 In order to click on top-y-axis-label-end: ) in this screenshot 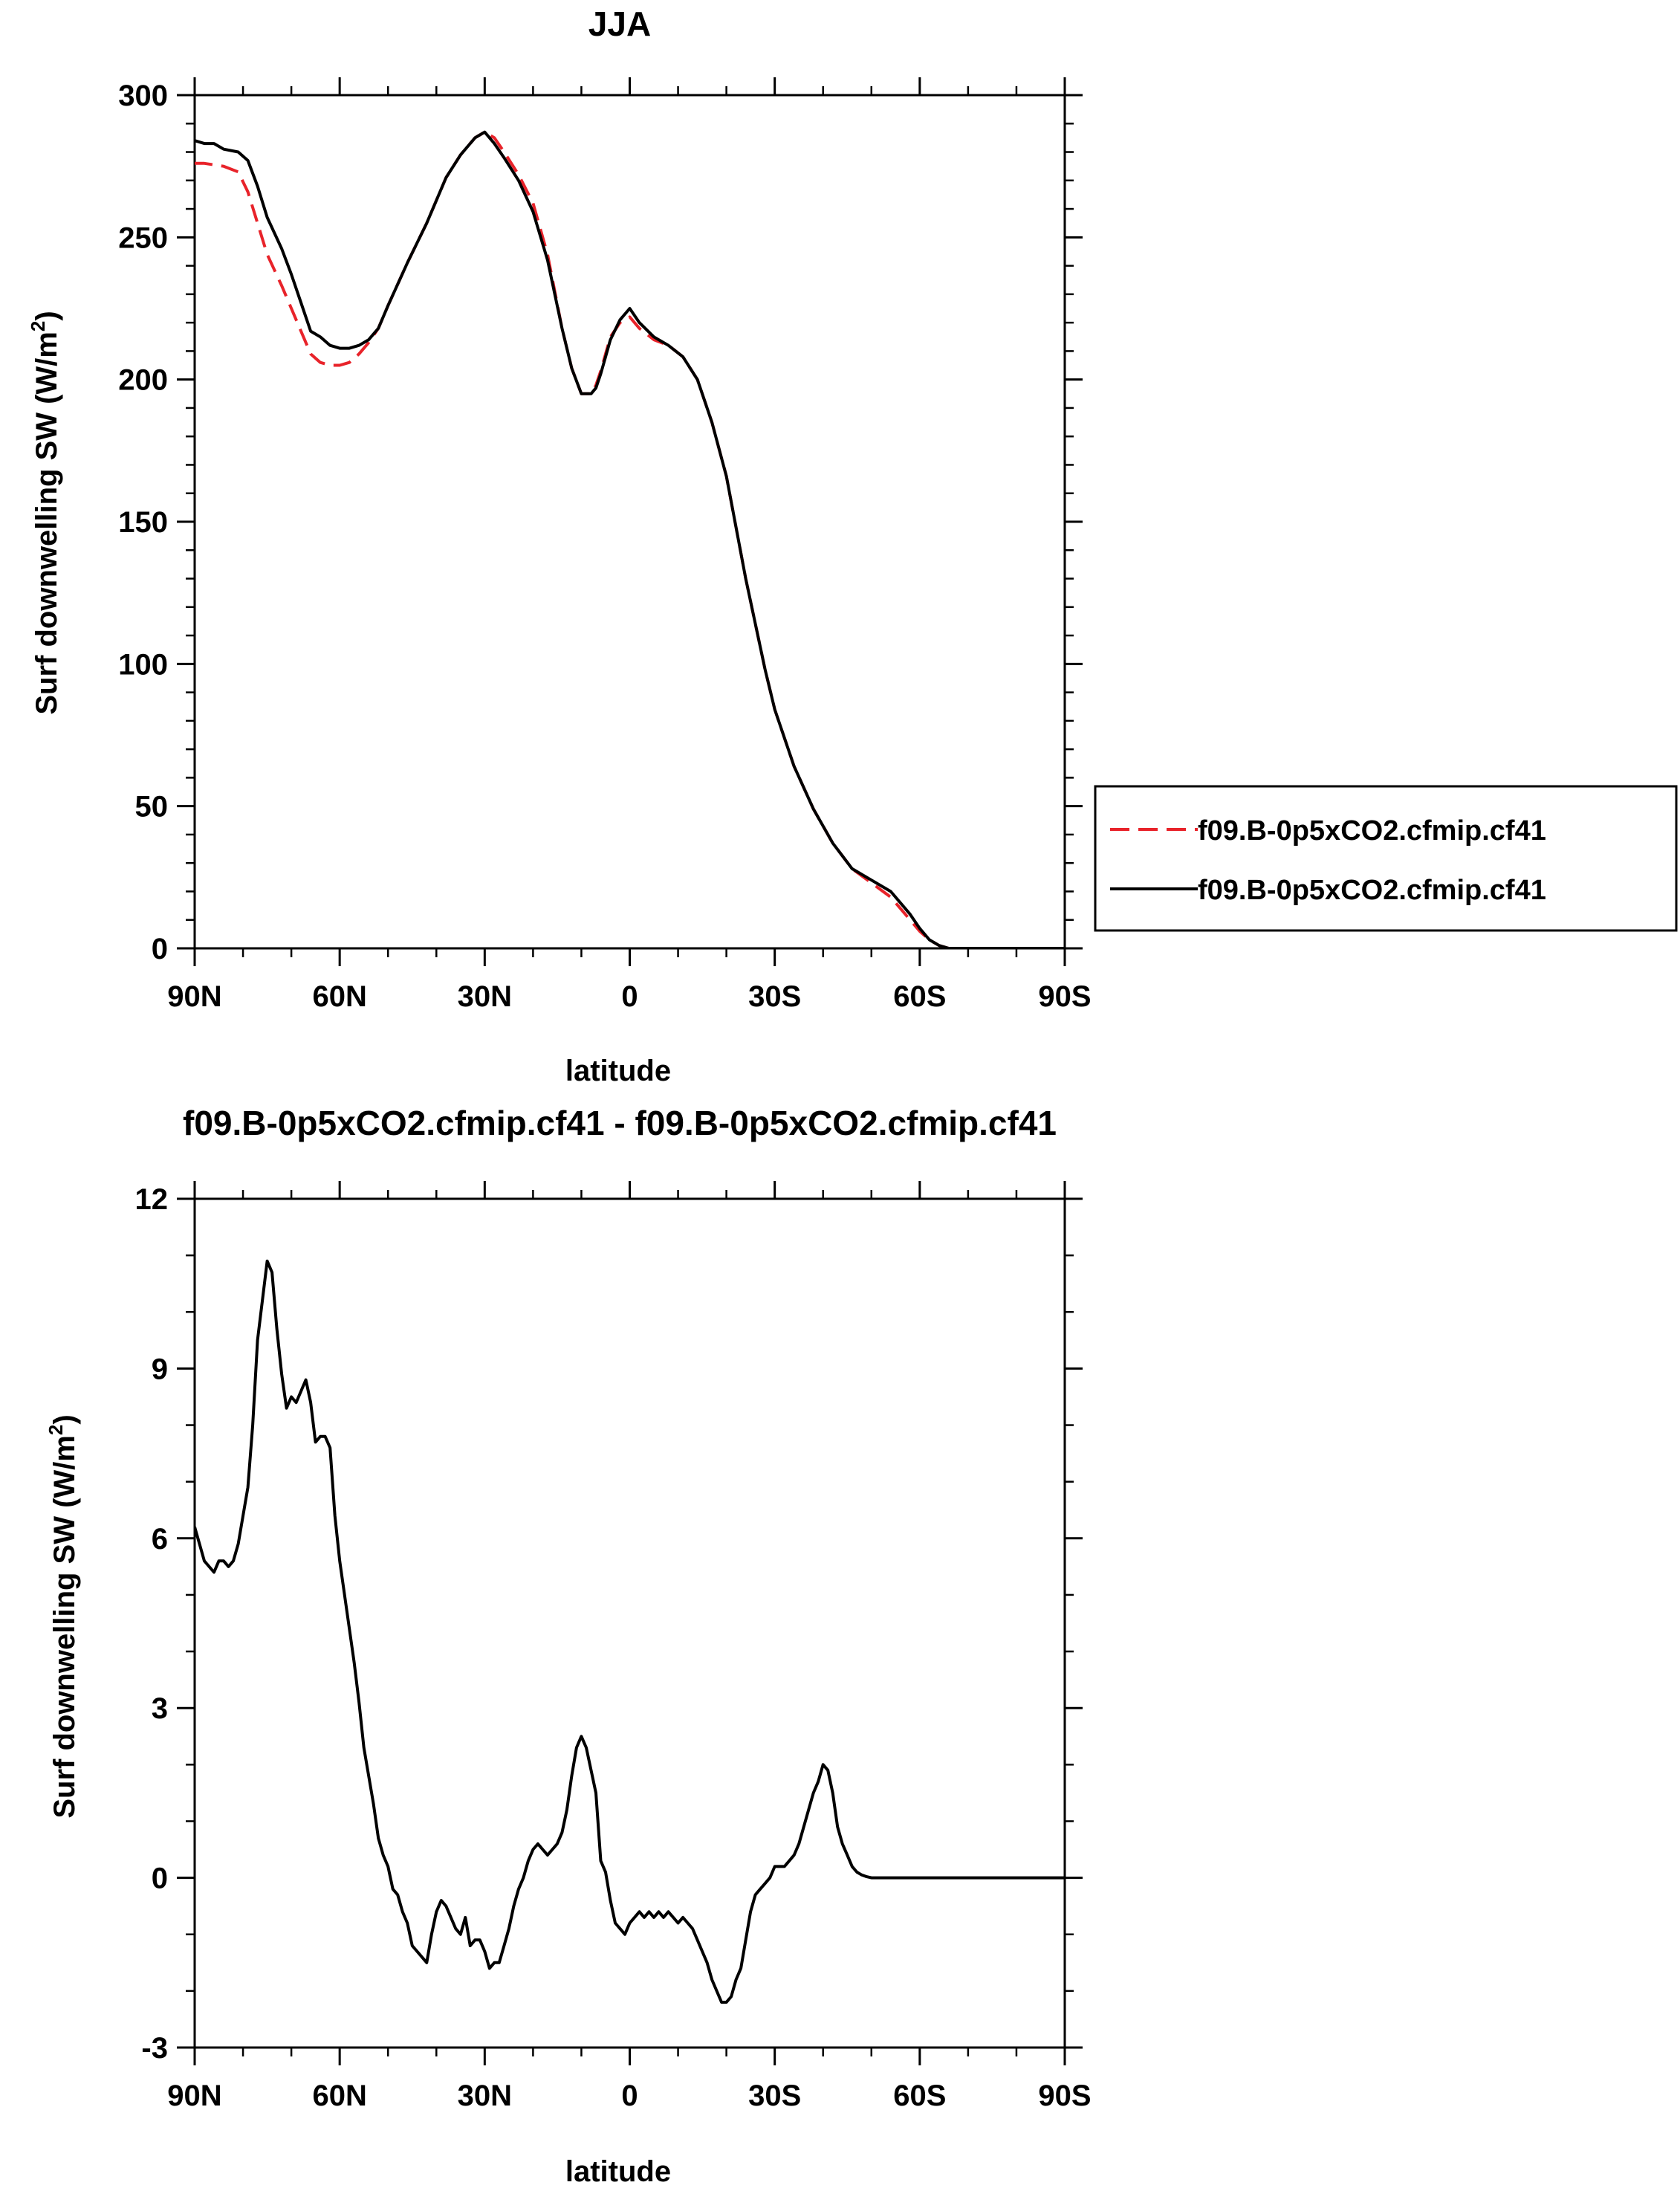, I will do `click(47, 315)`.